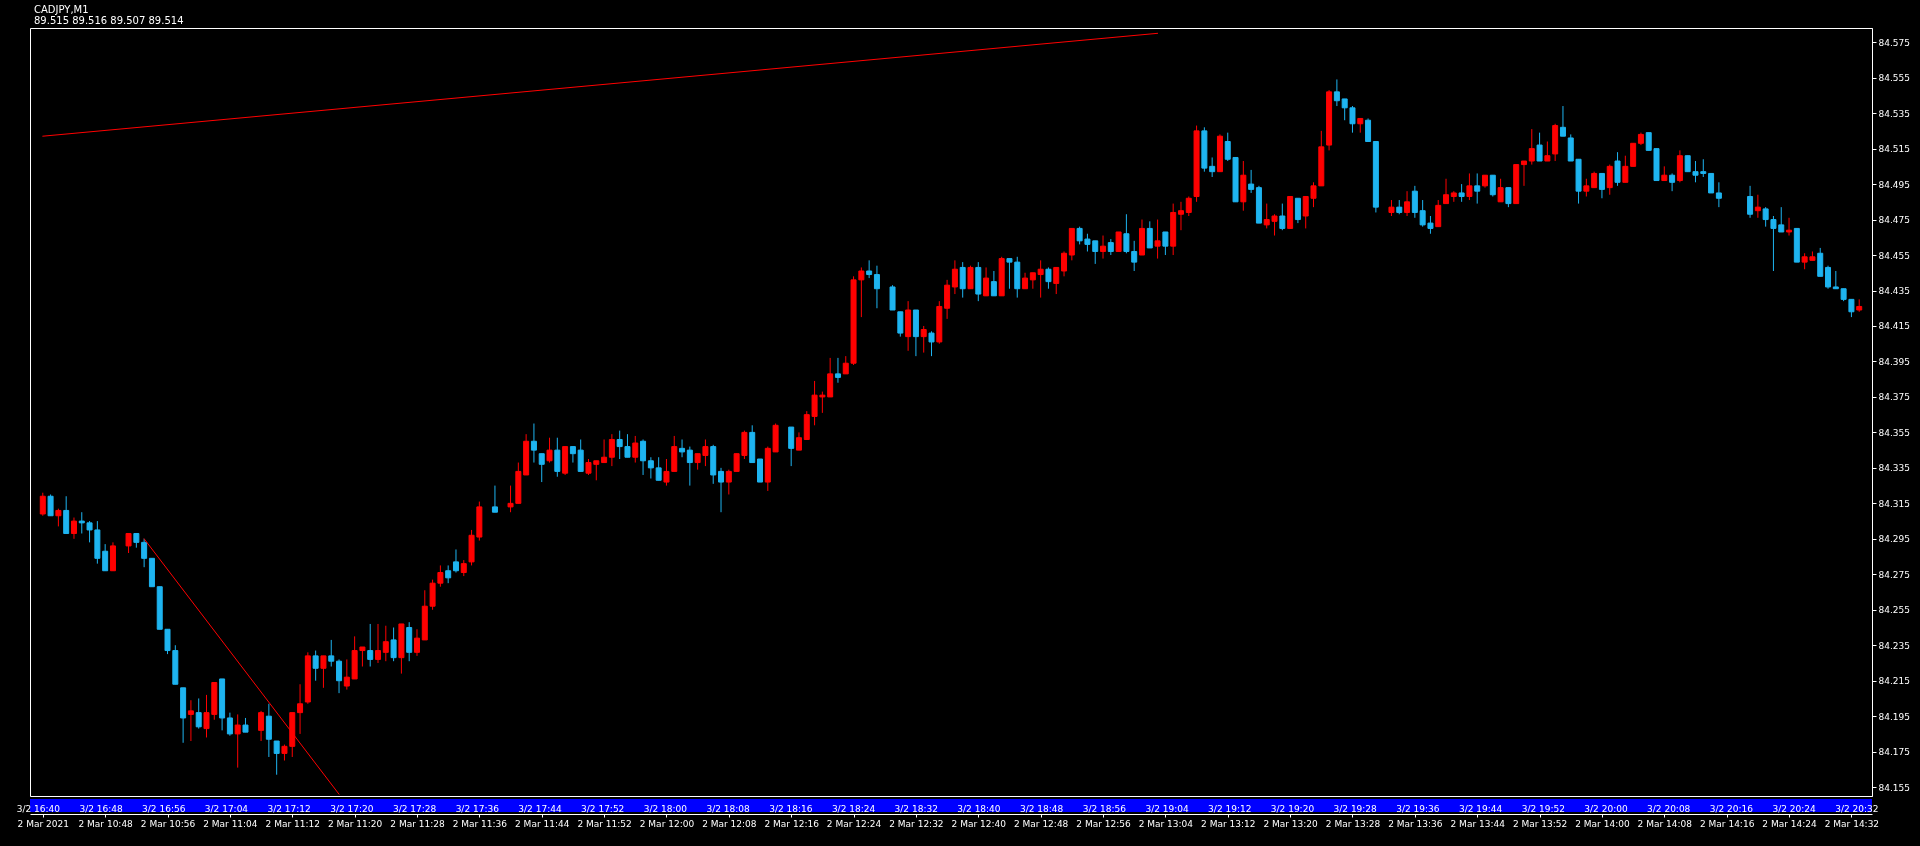  I want to click on x2-tick-label: 3/2 17:52, so click(603, 808).